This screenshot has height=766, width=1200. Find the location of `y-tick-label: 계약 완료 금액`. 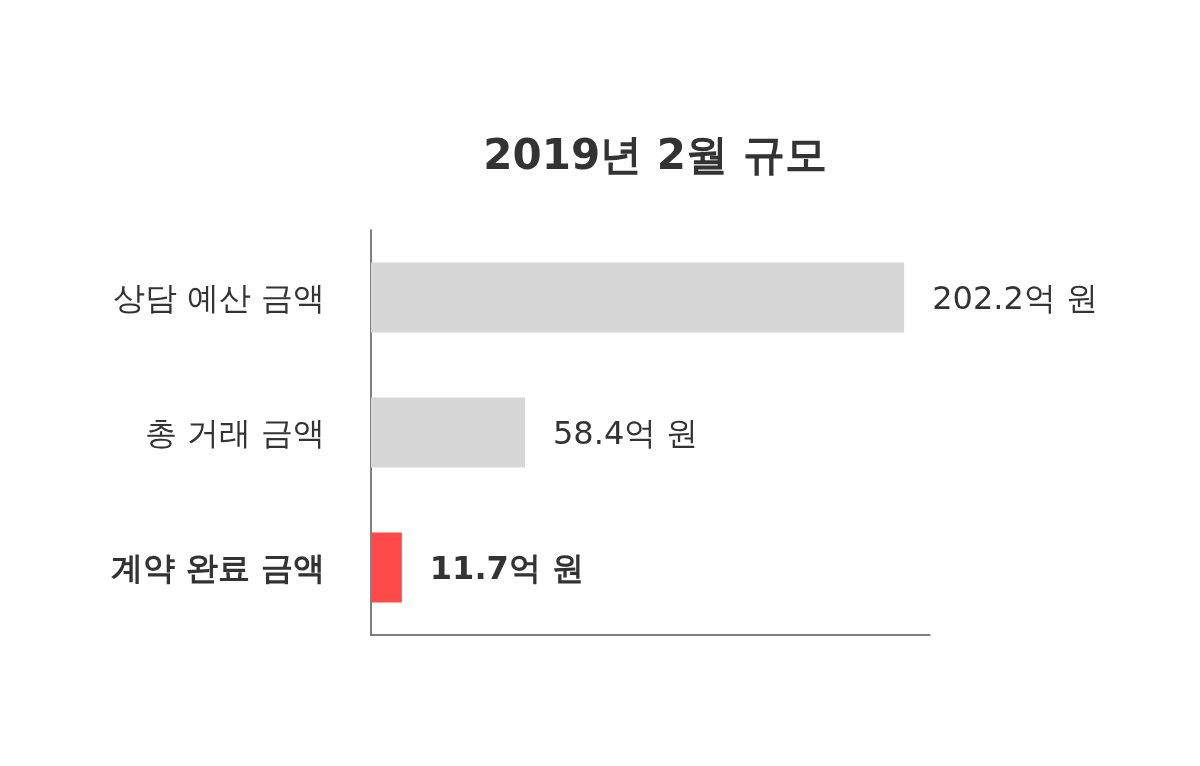

y-tick-label: 계약 완료 금액 is located at coordinates (217, 567).